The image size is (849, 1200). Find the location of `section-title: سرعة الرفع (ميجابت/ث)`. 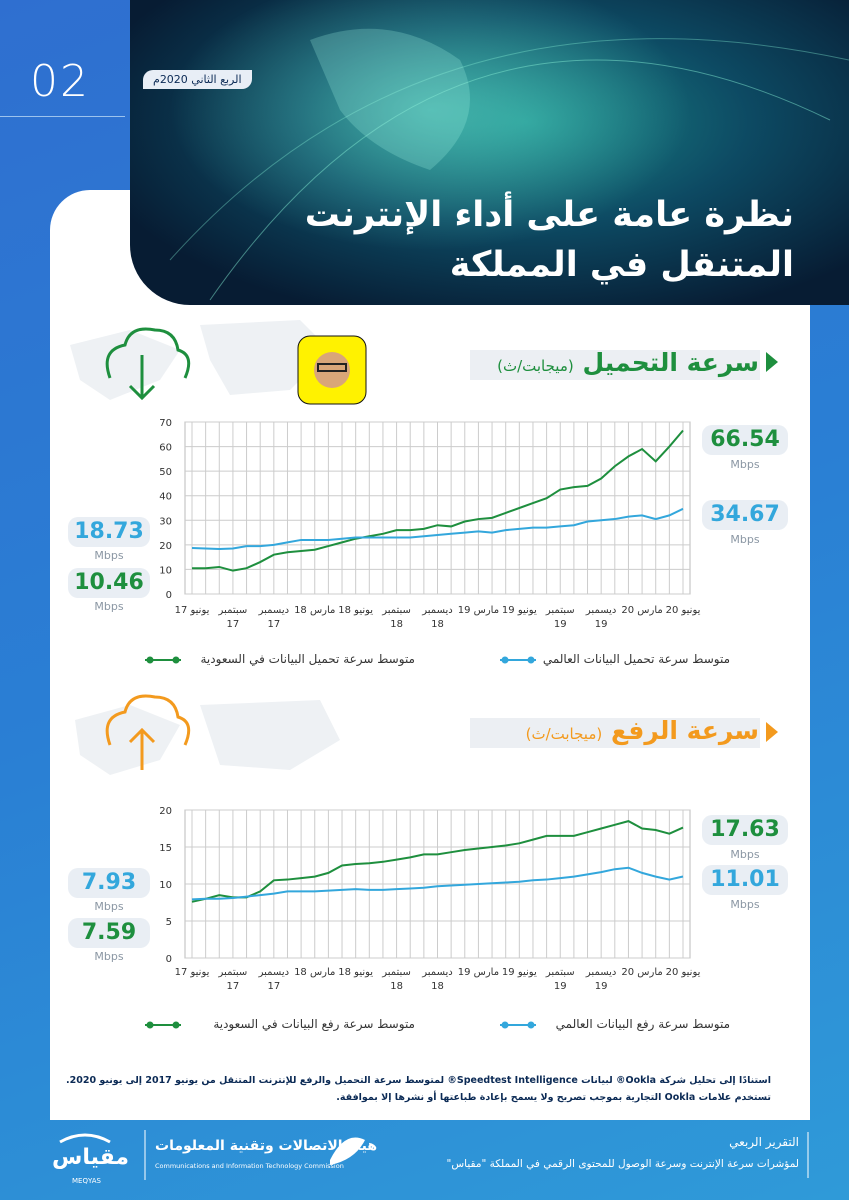

section-title: سرعة الرفع (ميجابت/ث) is located at coordinates (642, 730).